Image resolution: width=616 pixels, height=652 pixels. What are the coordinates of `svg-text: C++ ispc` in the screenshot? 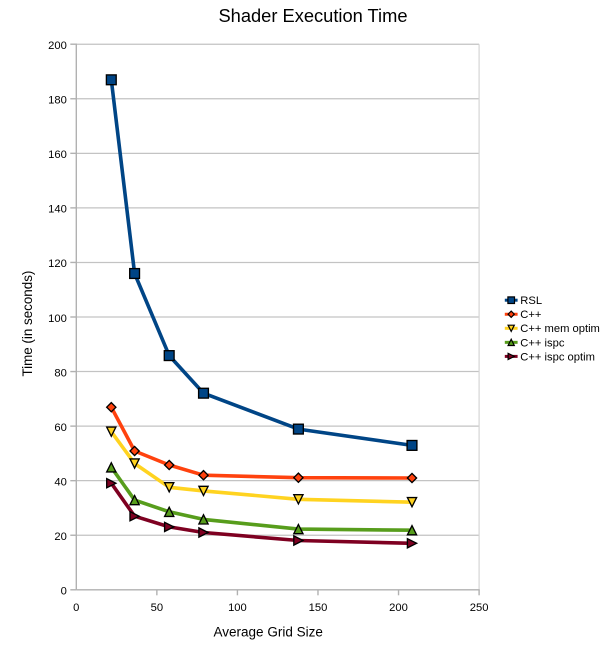 It's located at (542, 343).